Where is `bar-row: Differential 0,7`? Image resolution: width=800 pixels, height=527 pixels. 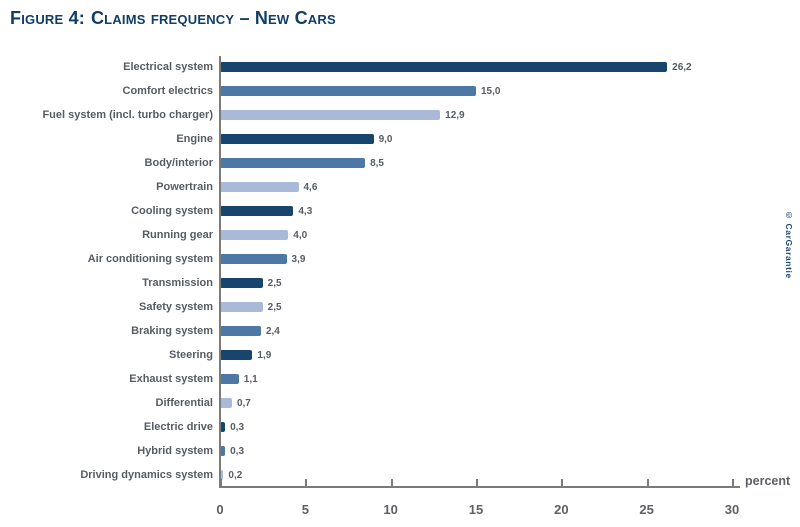 bar-row: Differential 0,7 is located at coordinates (380, 403).